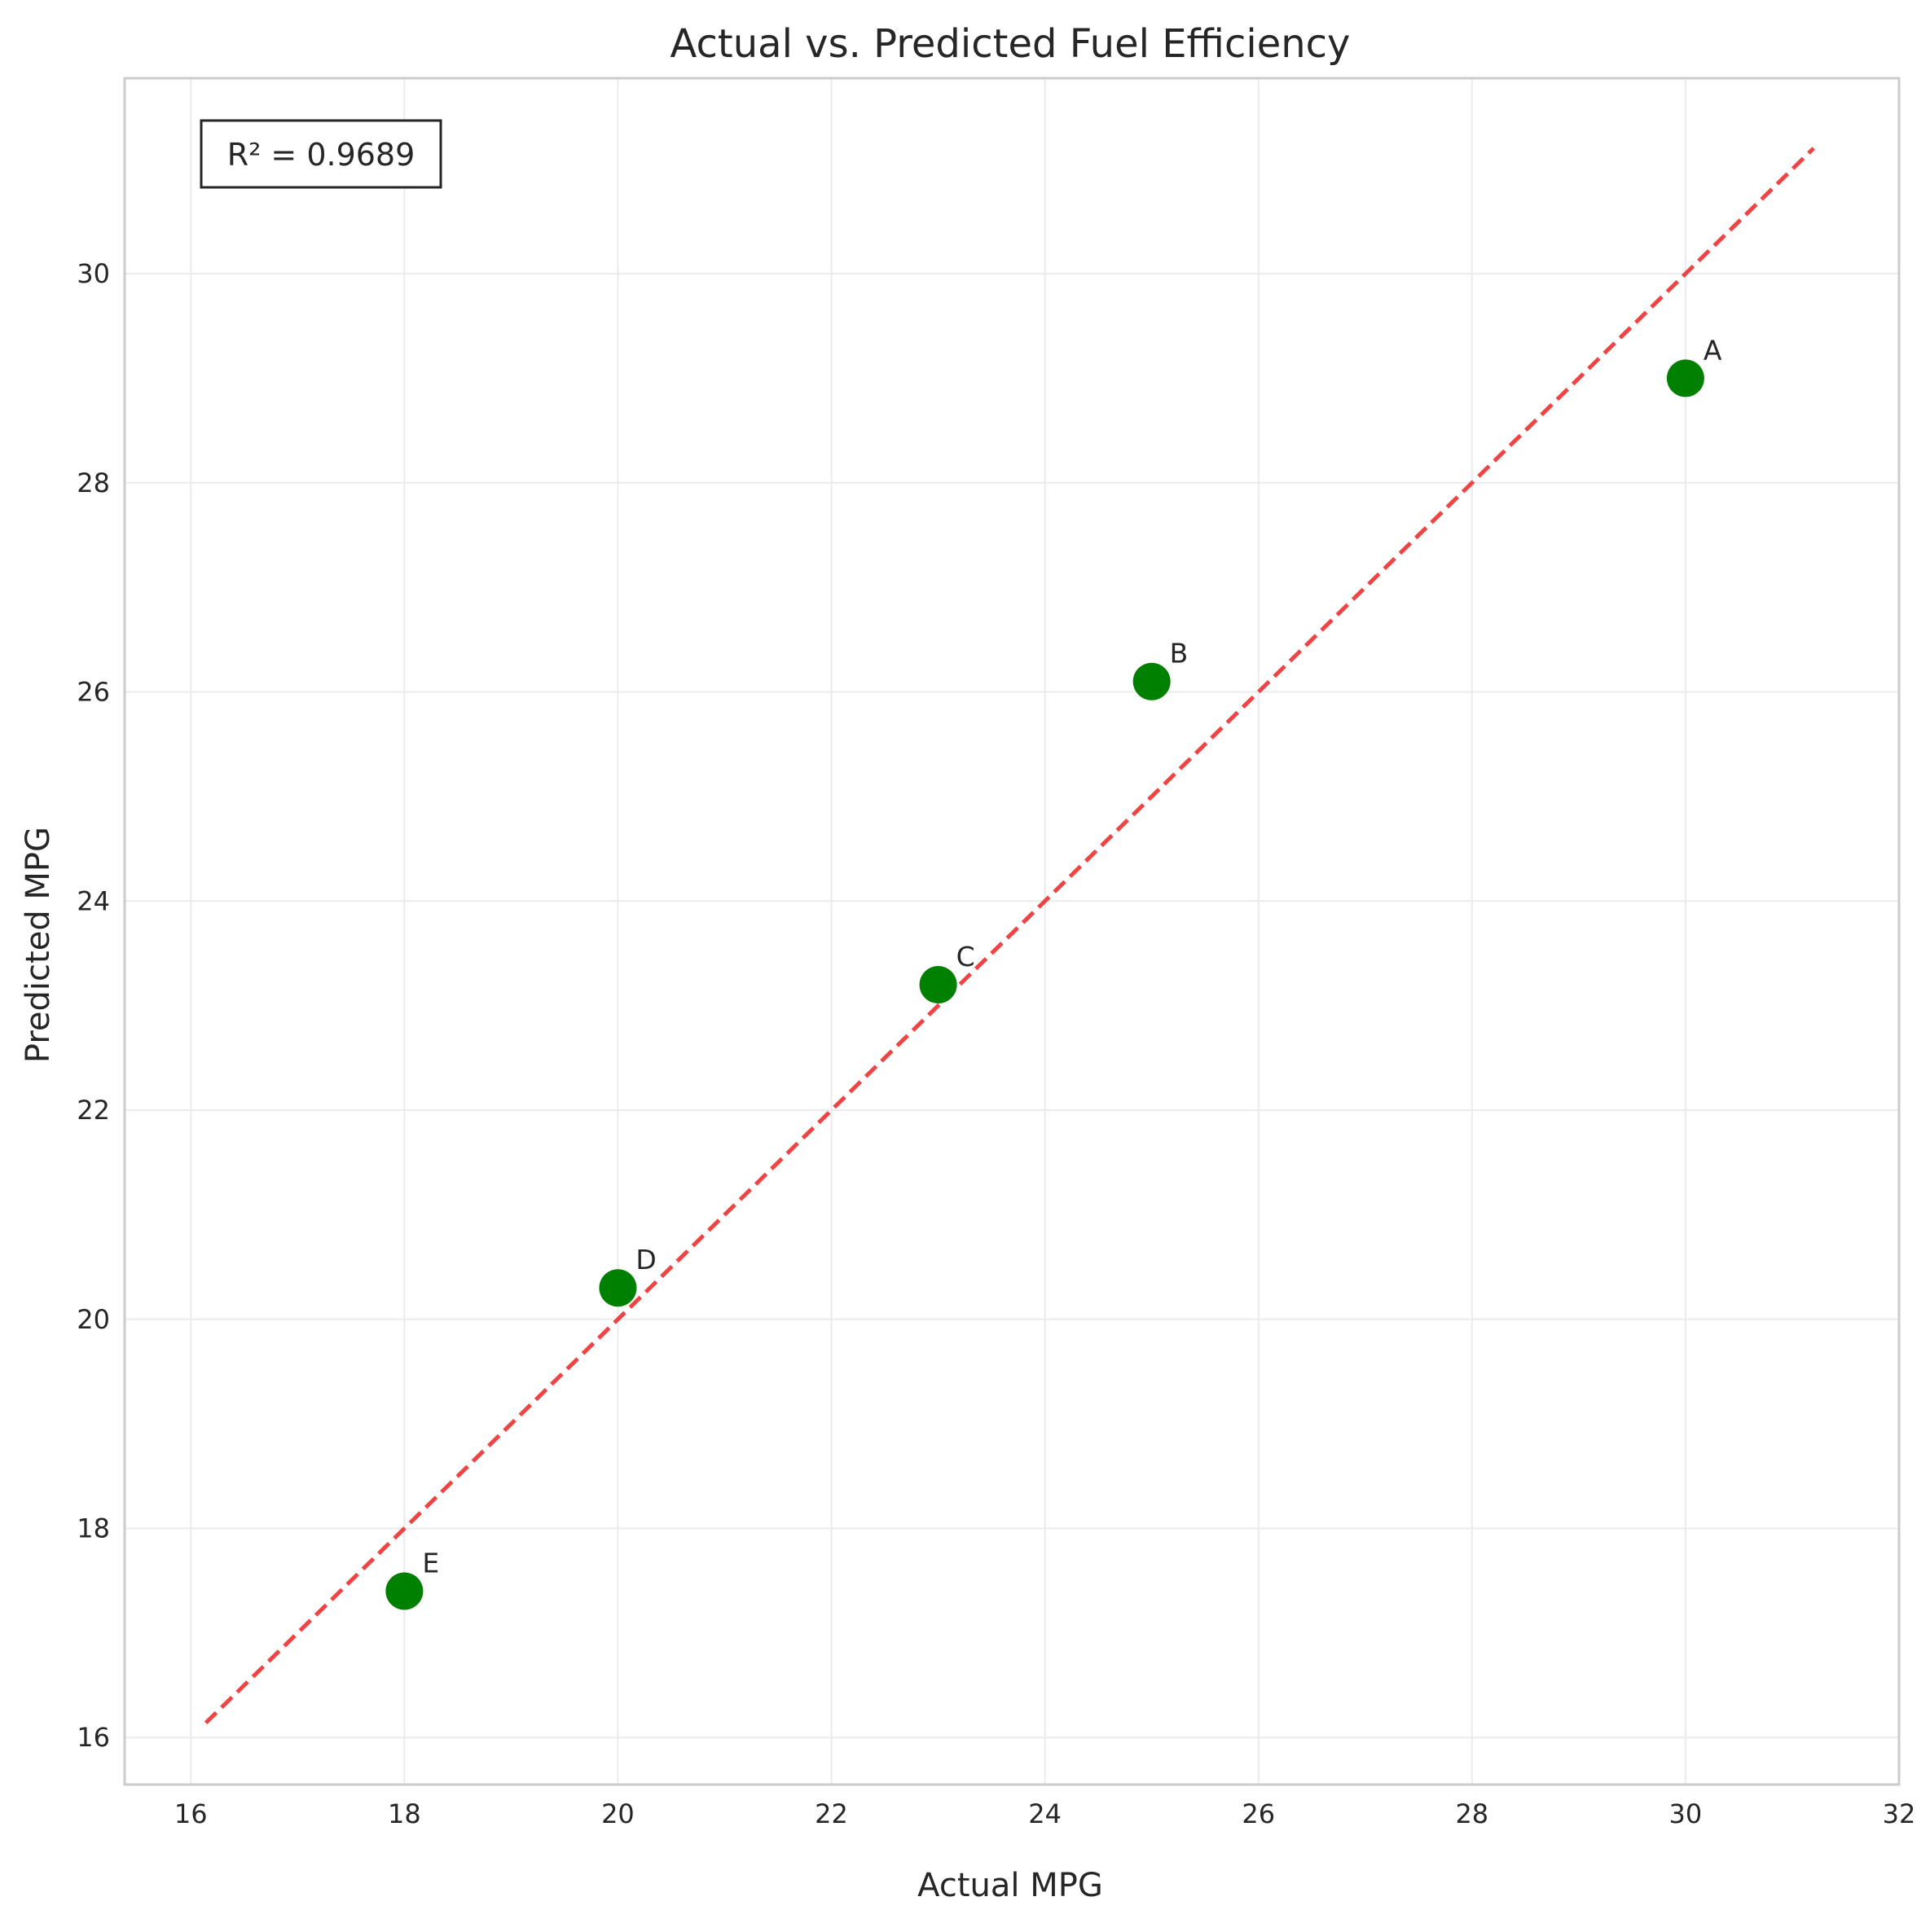 The image size is (1930, 1932). Describe the element at coordinates (1258, 1813) in the screenshot. I see `x-tick-label: 26` at that location.